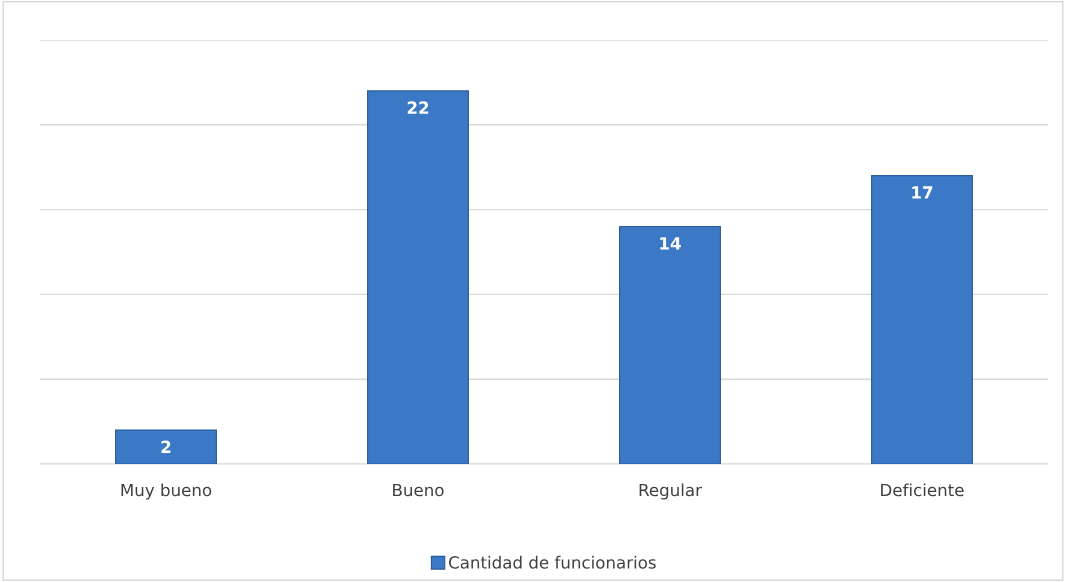 The width and height of the screenshot is (1066, 582). Describe the element at coordinates (922, 192) in the screenshot. I see `data-label: 17` at that location.